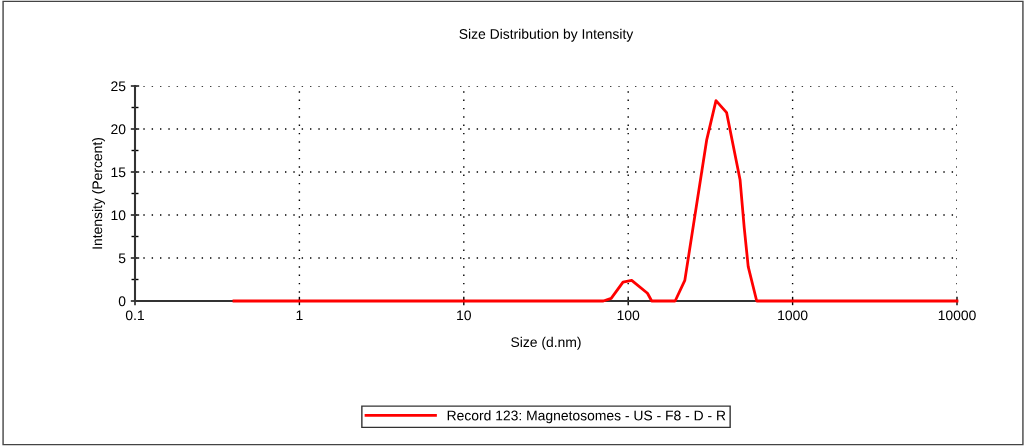 This screenshot has height=446, width=1026. What do you see at coordinates (546, 343) in the screenshot?
I see `x-axis-title: Size (d.nm)` at bounding box center [546, 343].